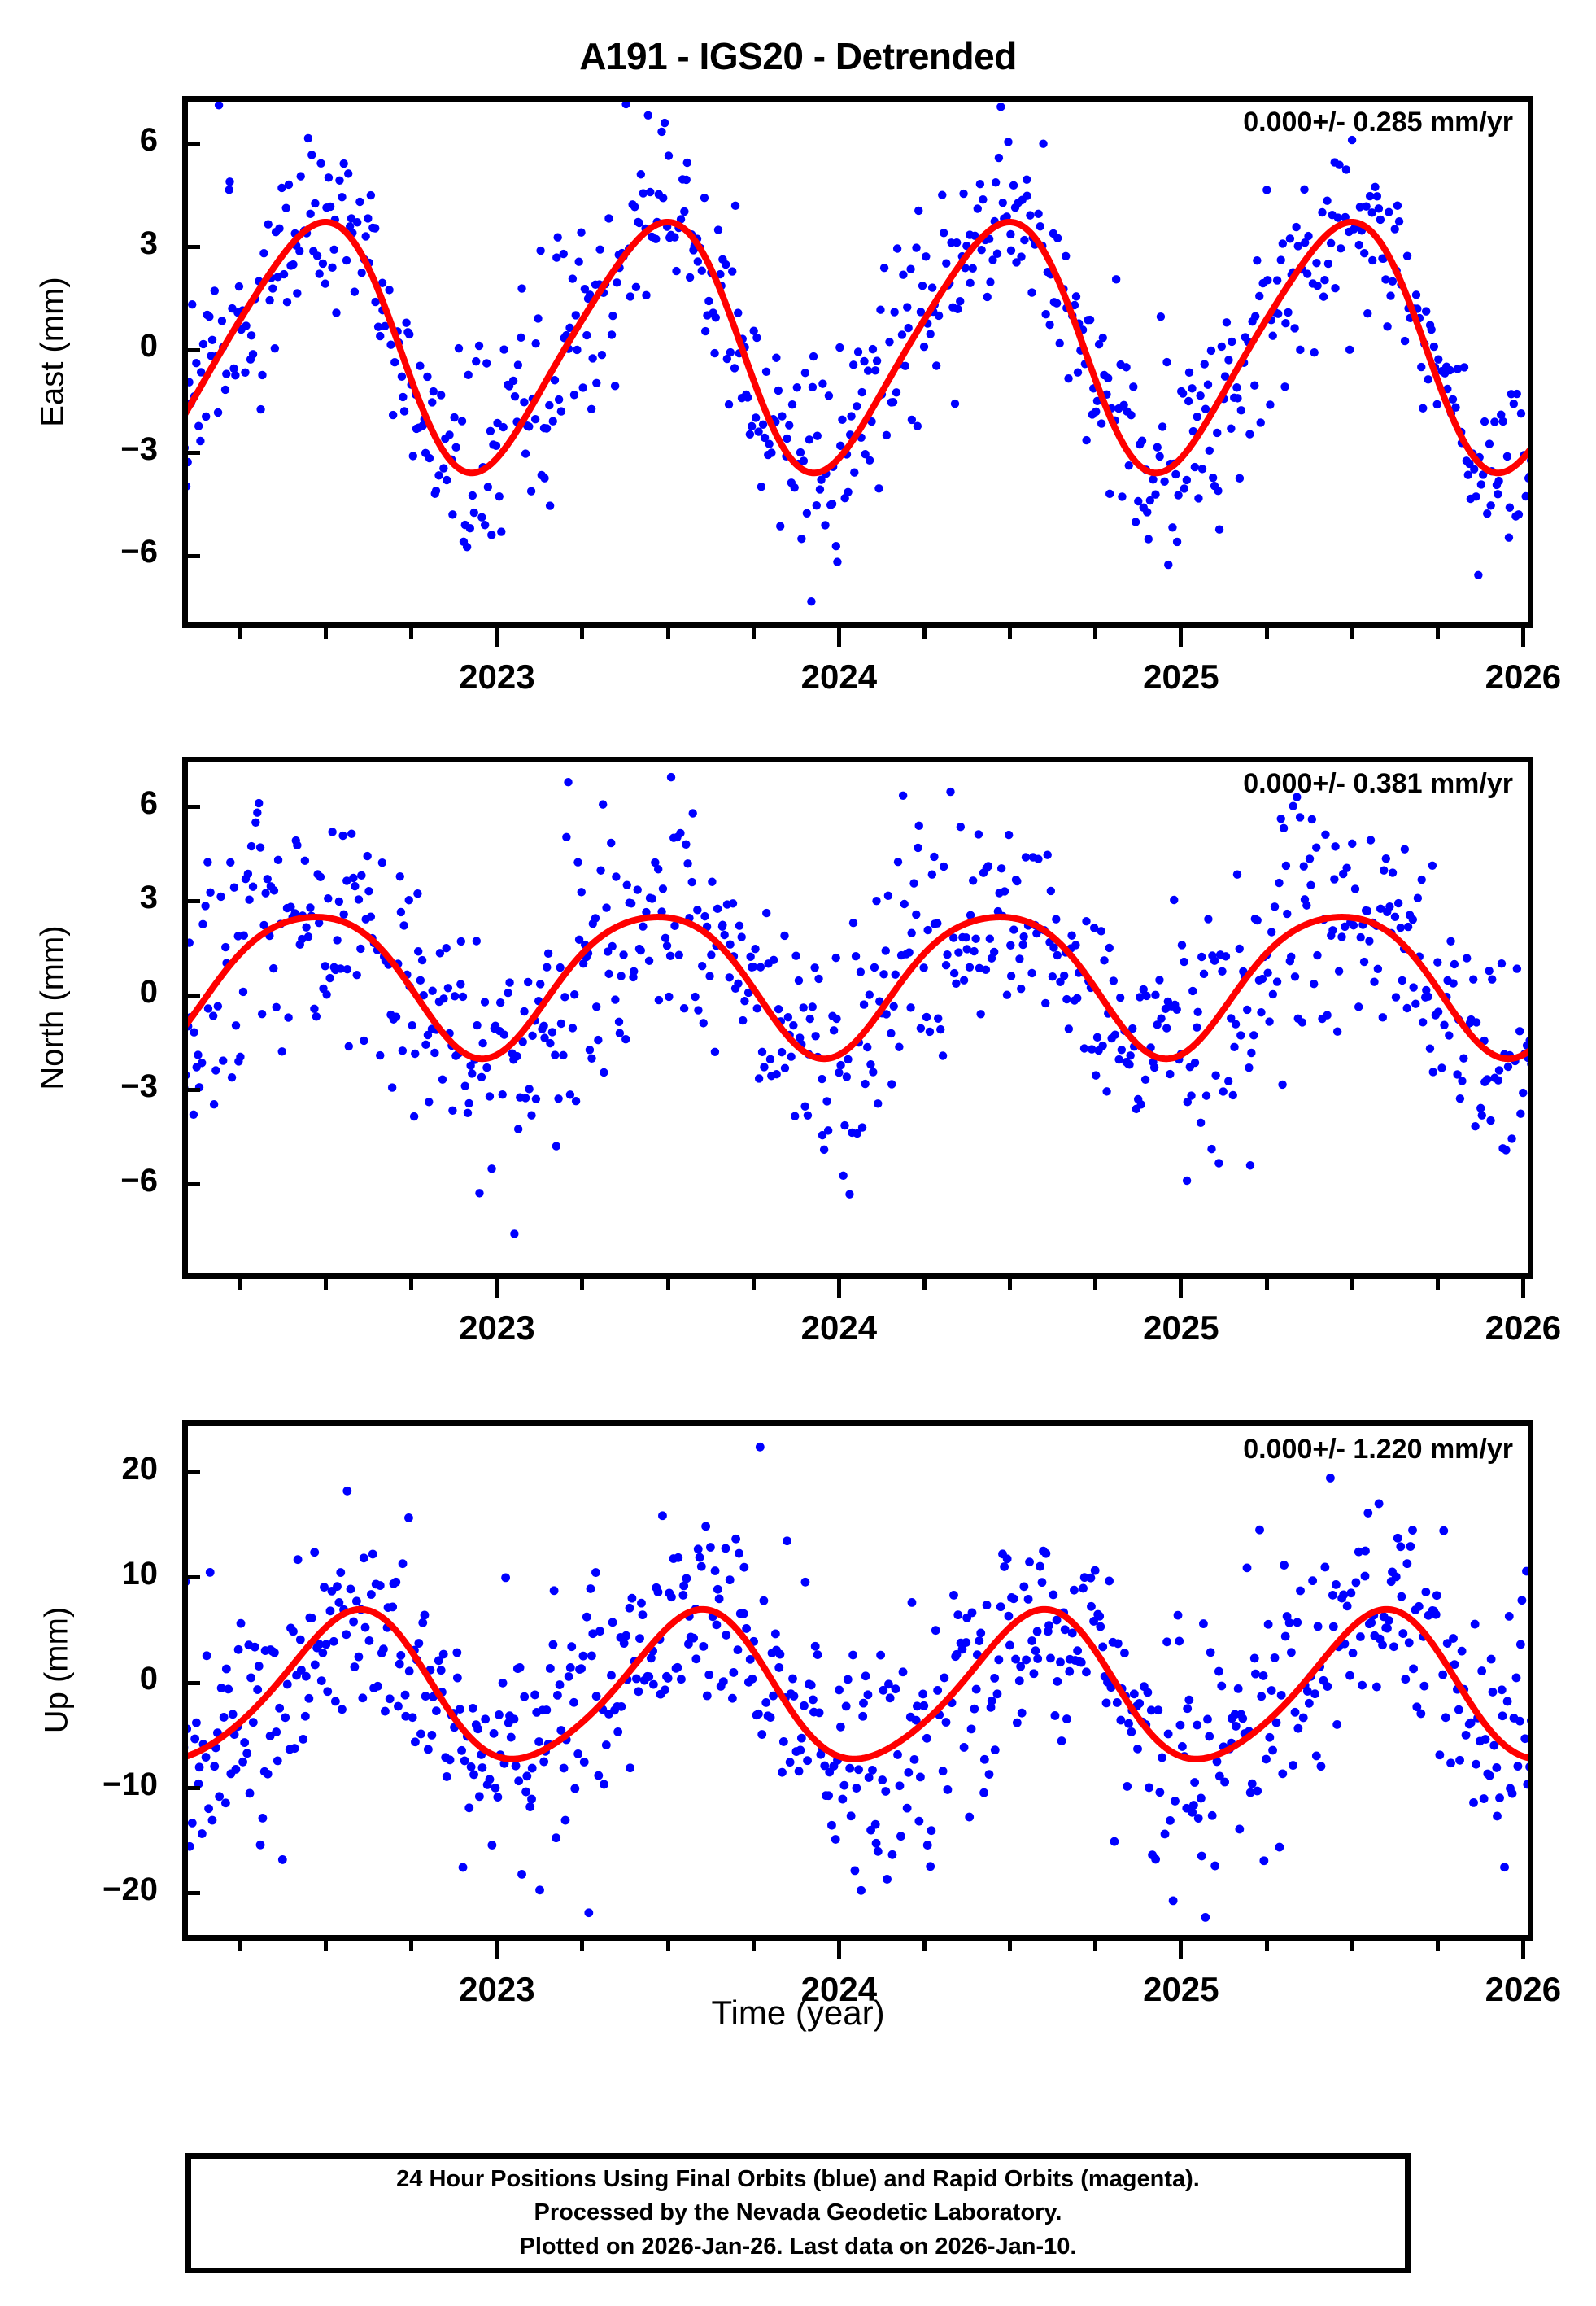 This screenshot has width=1596, height=2306. Describe the element at coordinates (1352, 632) in the screenshot. I see `xtick-east-2025.50` at that location.